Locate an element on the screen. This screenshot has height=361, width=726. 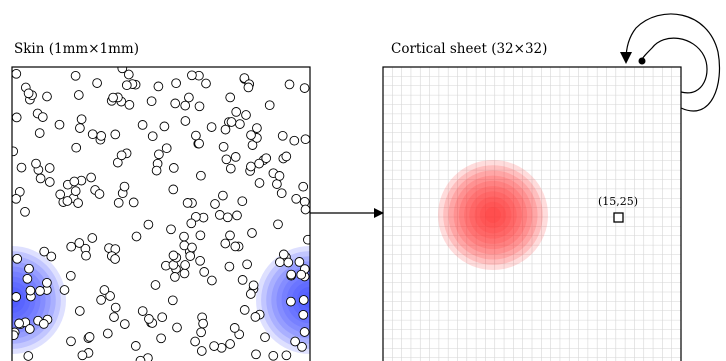
stimulus-blob-right is located at coordinates (283, 300).